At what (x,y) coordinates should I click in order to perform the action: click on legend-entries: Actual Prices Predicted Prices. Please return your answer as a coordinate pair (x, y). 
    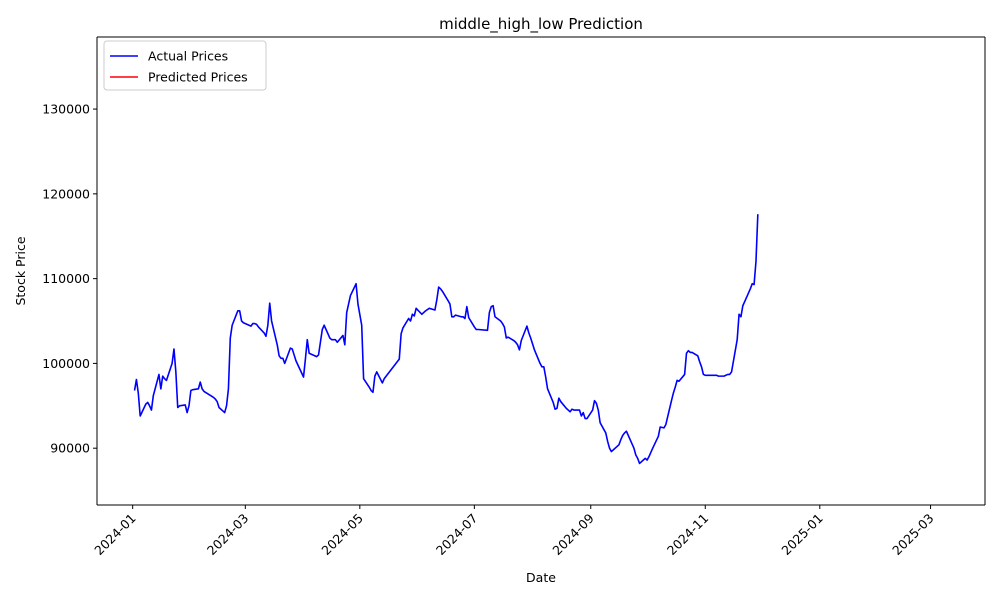
    Looking at the image, I should click on (179, 67).